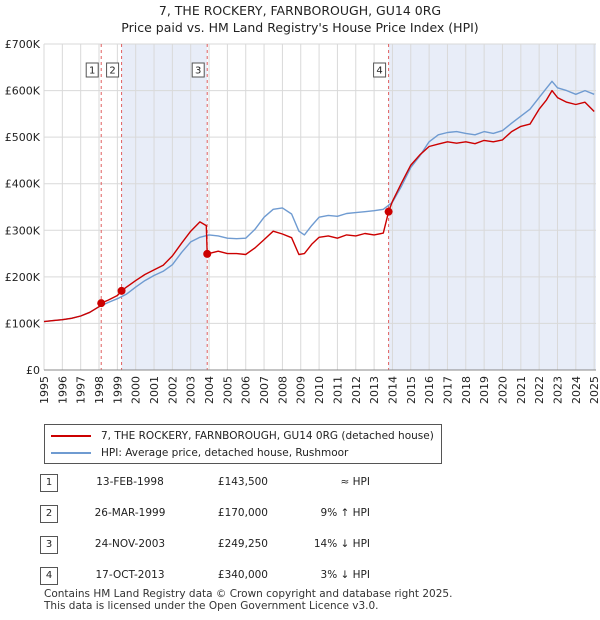 The width and height of the screenshot is (600, 620). I want to click on sale-marker-number: 1, so click(92, 71).